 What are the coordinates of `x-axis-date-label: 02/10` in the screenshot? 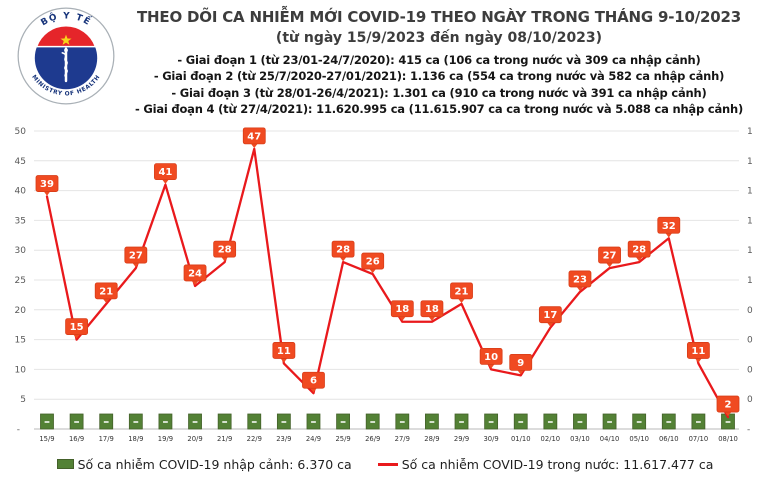 It's located at (551, 439).